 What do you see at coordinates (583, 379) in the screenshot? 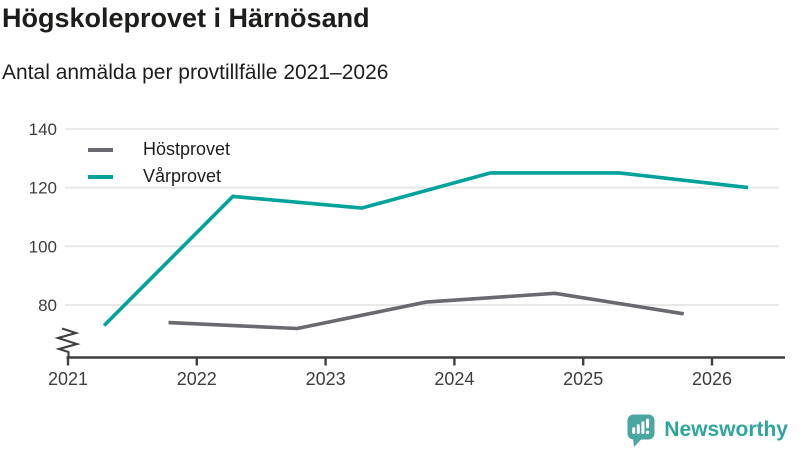
I see `x-tick-label-2025: 2025` at bounding box center [583, 379].